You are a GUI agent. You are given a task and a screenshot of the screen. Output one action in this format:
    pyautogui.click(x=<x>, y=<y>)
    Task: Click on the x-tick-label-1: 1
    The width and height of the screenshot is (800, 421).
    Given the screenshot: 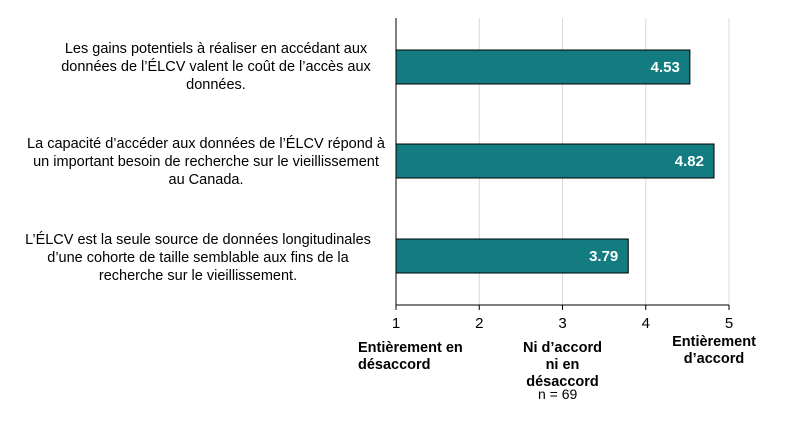 What is the action you would take?
    pyautogui.click(x=396, y=323)
    